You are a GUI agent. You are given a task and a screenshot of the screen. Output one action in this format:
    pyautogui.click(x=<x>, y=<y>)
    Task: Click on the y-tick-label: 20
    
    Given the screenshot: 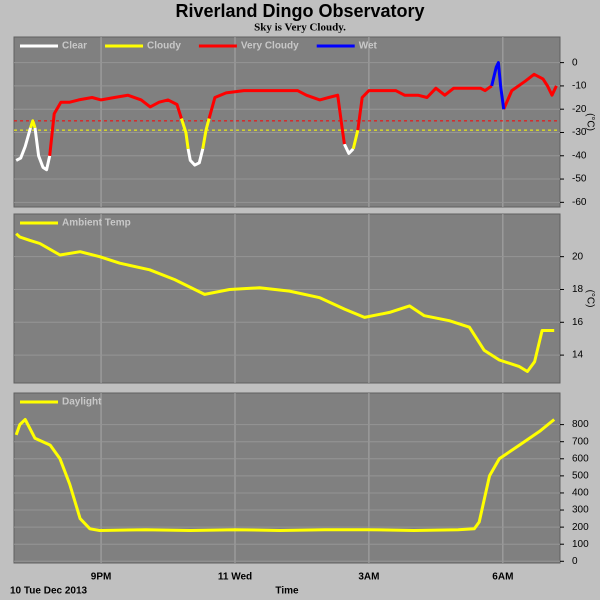 What is the action you would take?
    pyautogui.click(x=578, y=256)
    